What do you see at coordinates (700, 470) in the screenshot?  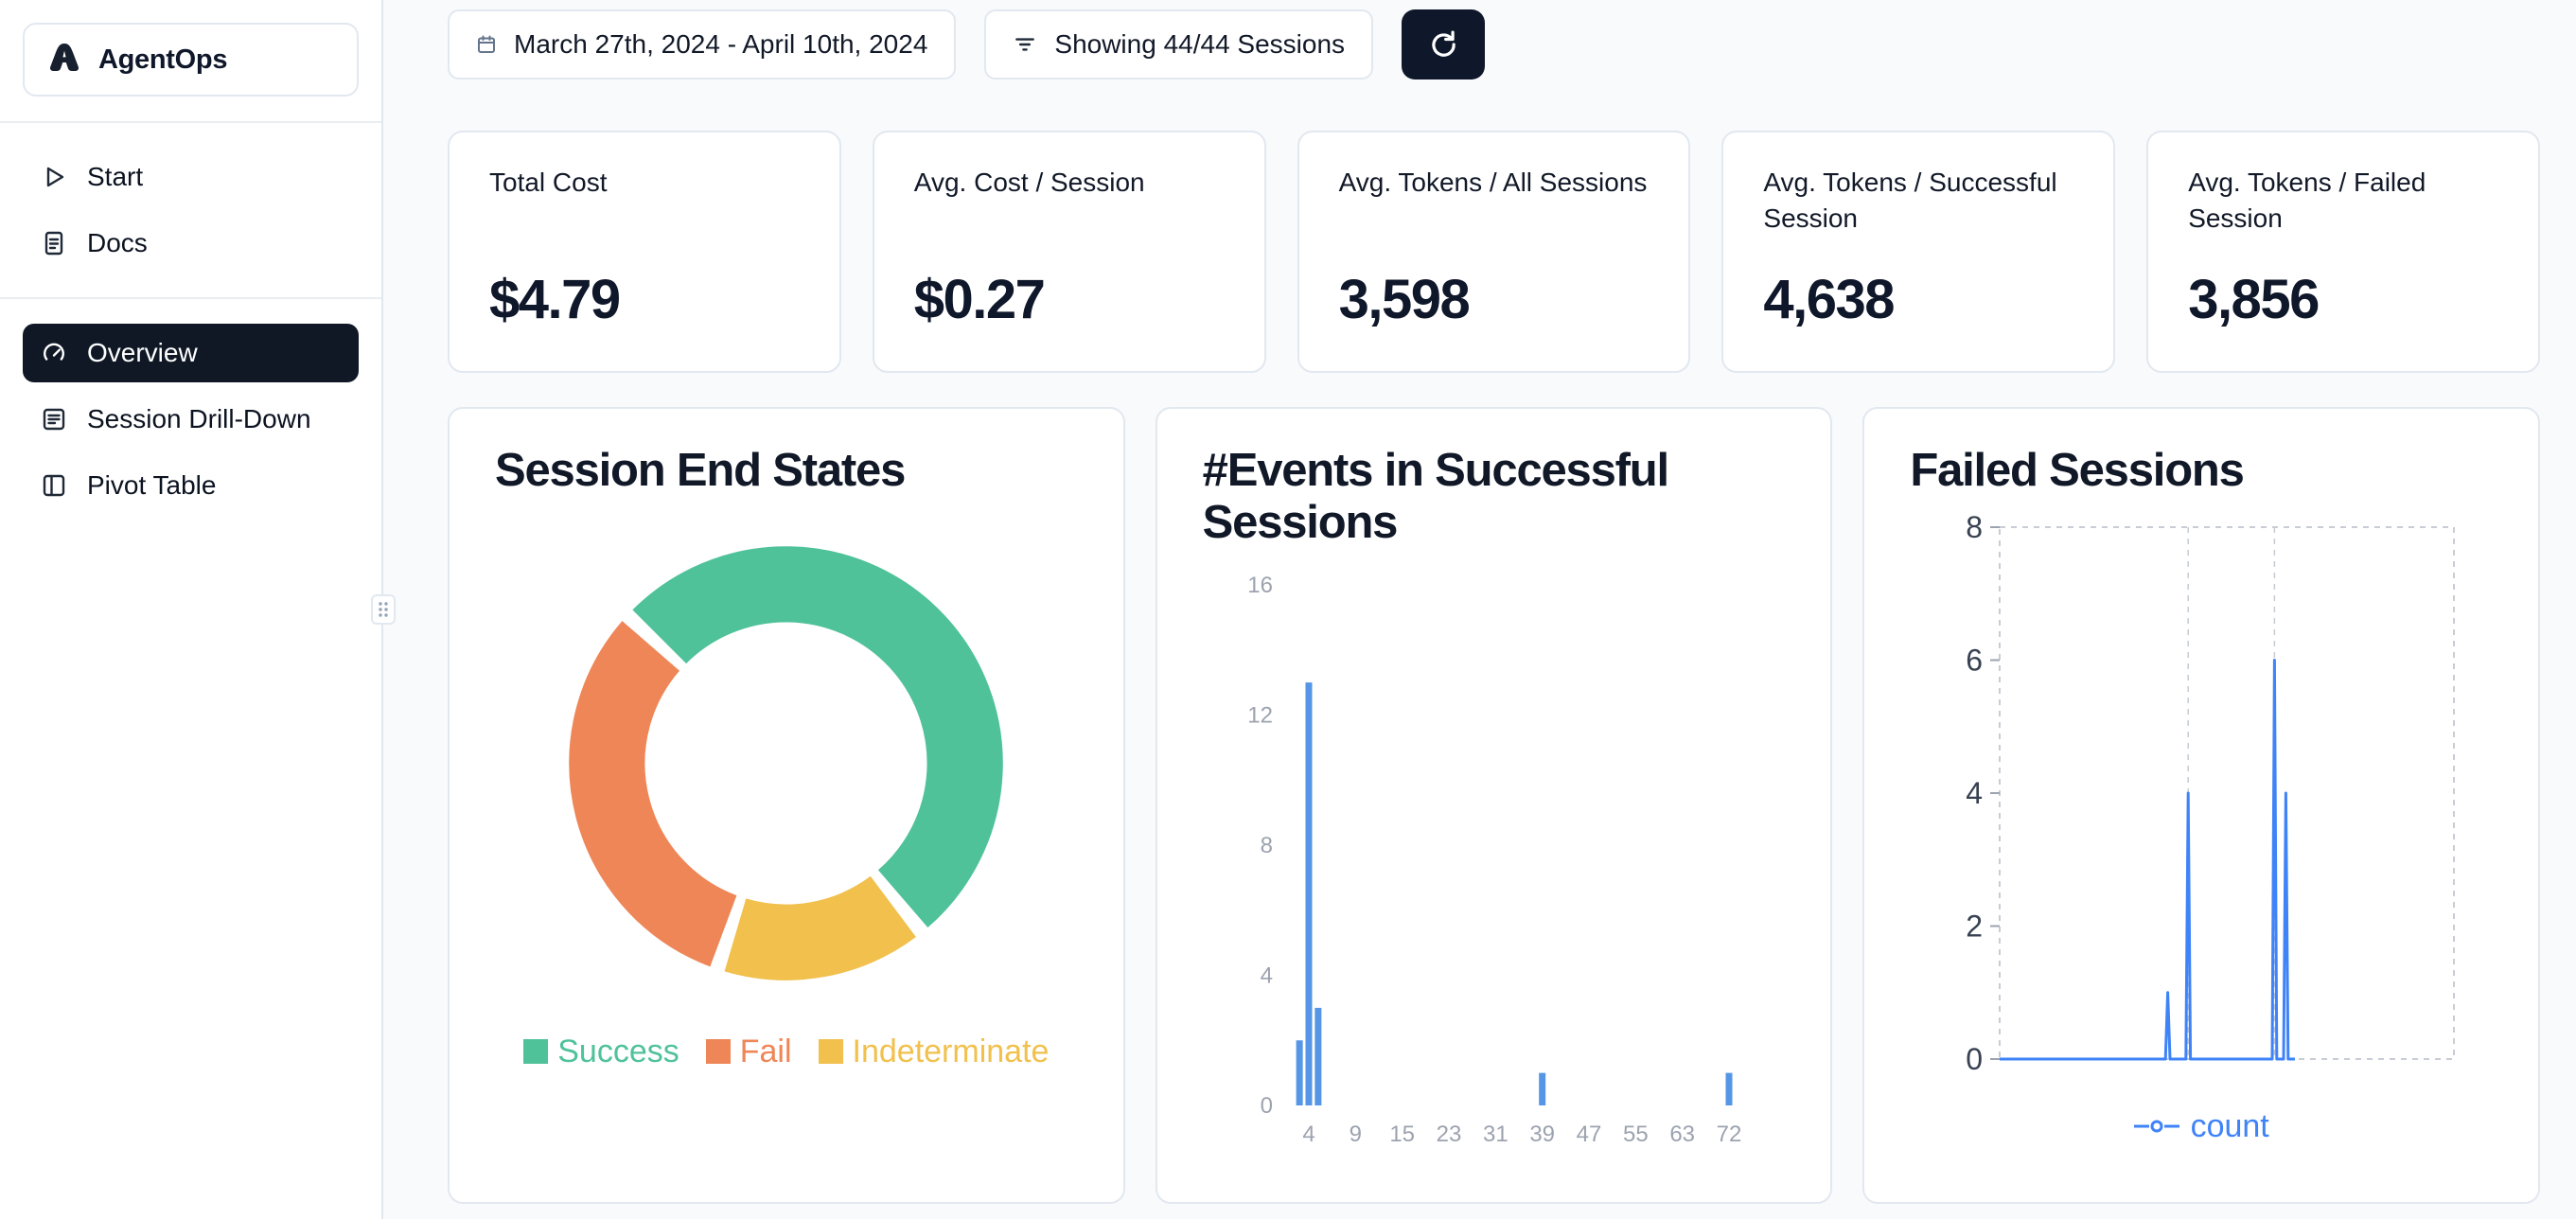 I see `chart-title: Session End States` at bounding box center [700, 470].